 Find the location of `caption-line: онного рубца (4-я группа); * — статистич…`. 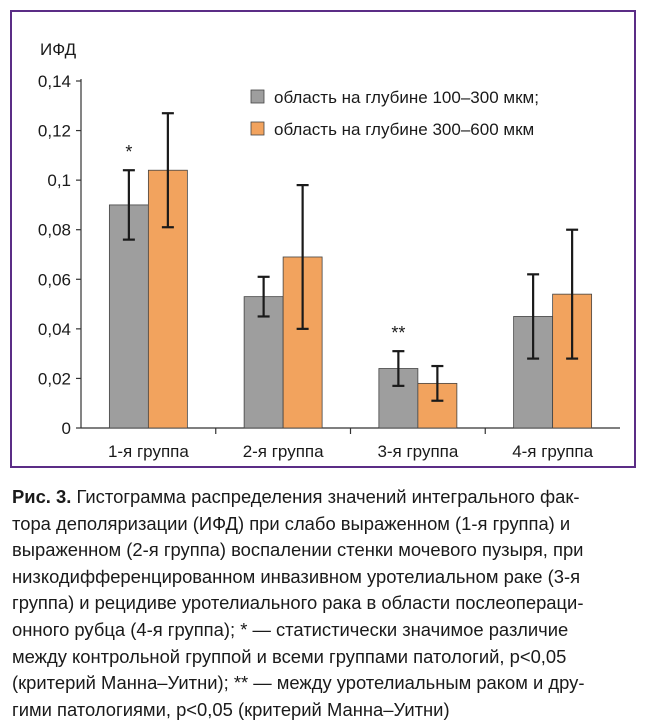

caption-line: онного рубца (4-я группа); * — статистич… is located at coordinates (290, 629).